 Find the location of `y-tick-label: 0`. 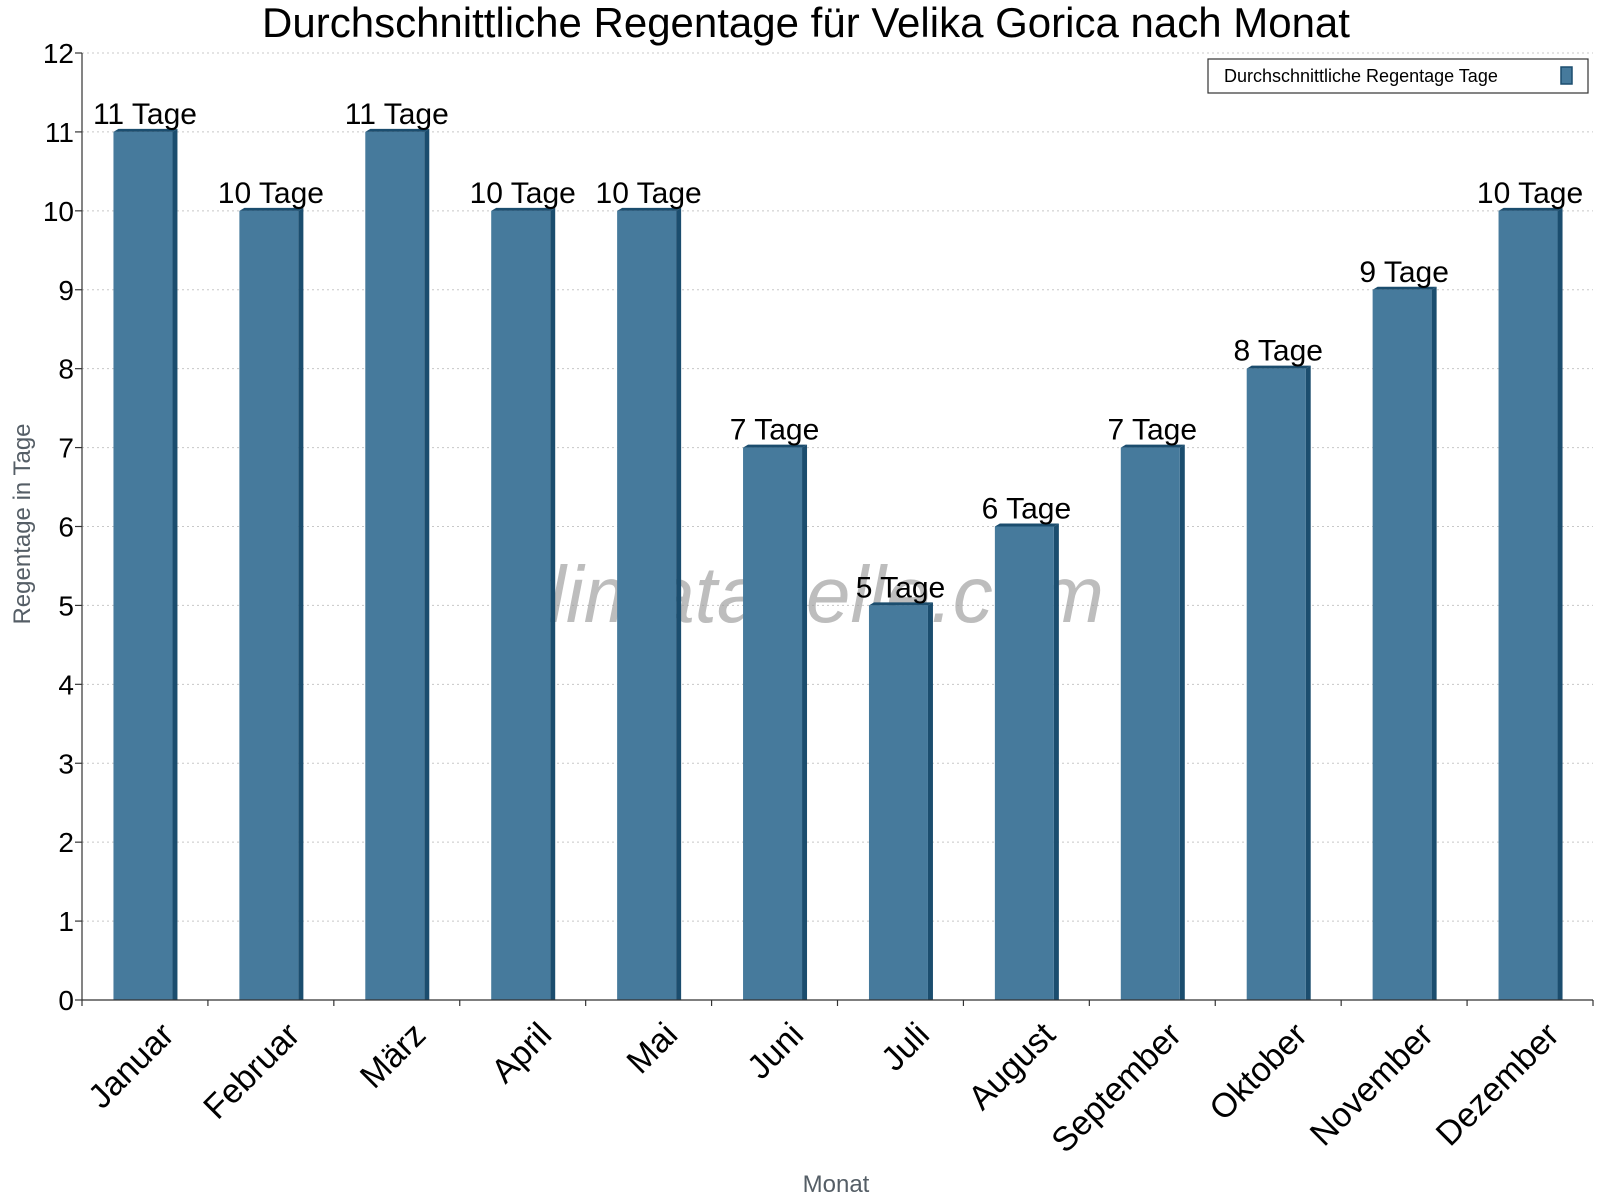

y-tick-label: 0 is located at coordinates (66, 1000).